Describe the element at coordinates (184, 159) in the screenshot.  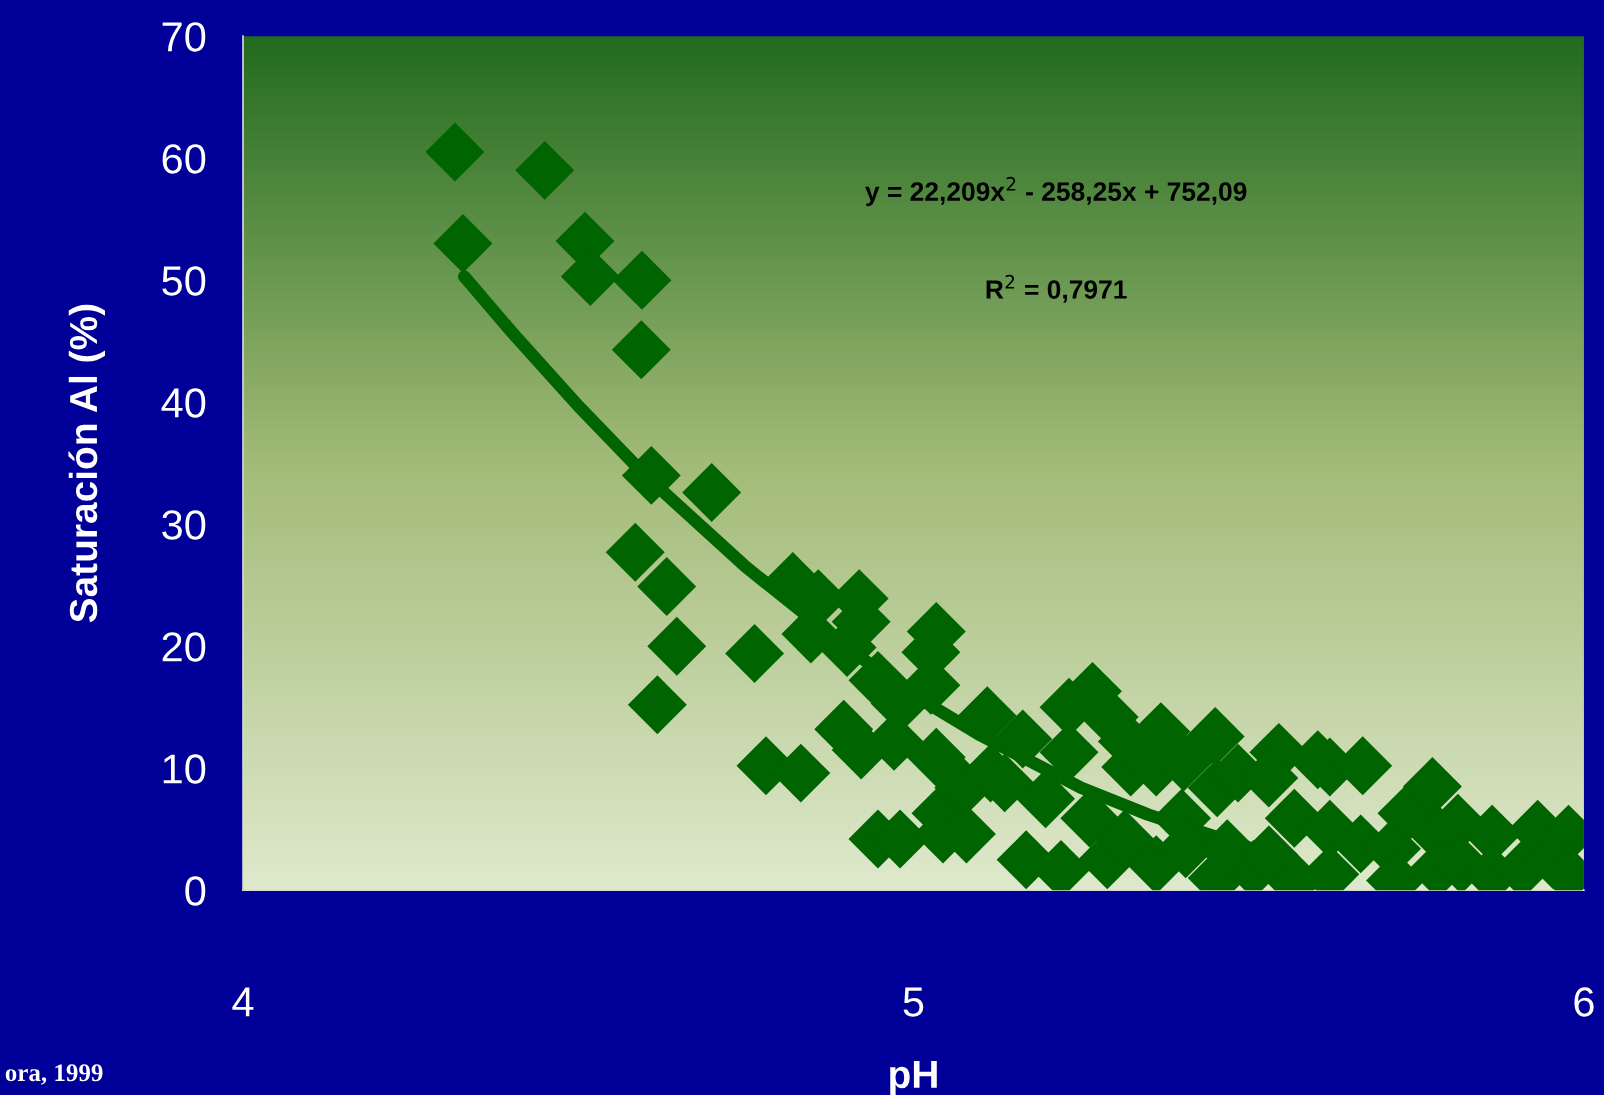
I see `y-tick-label: 60` at that location.